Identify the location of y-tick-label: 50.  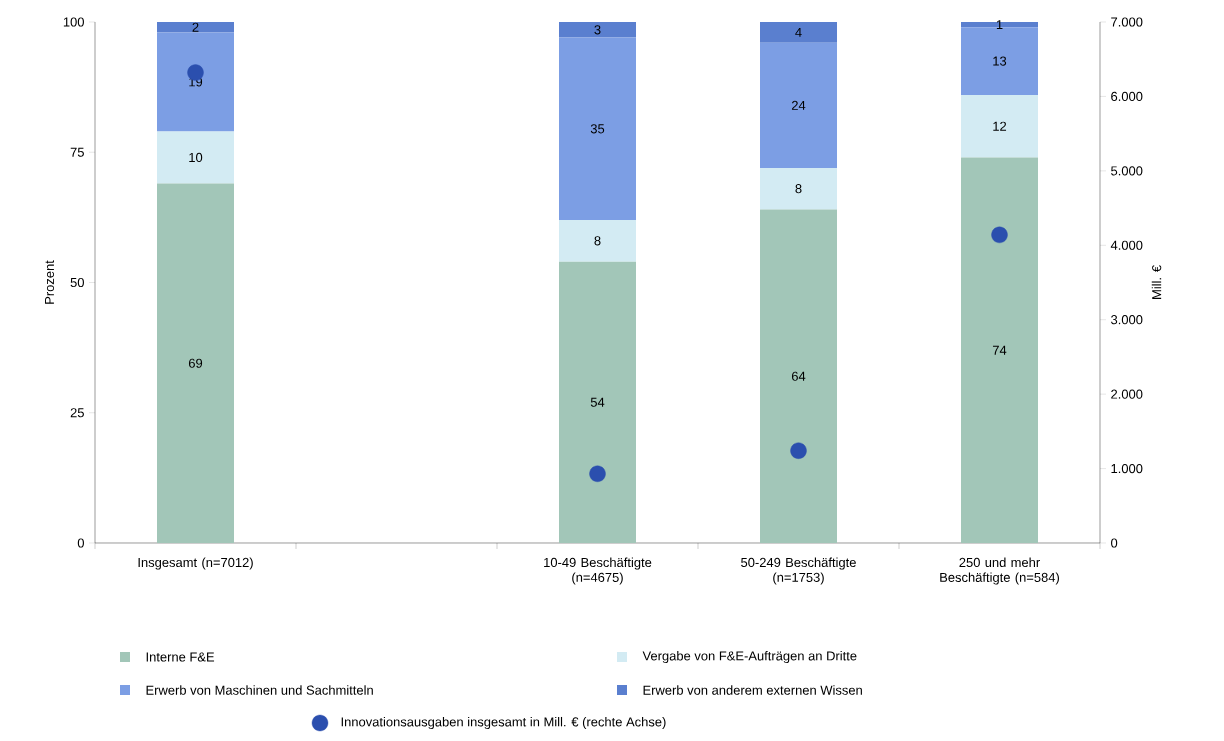
(77, 282).